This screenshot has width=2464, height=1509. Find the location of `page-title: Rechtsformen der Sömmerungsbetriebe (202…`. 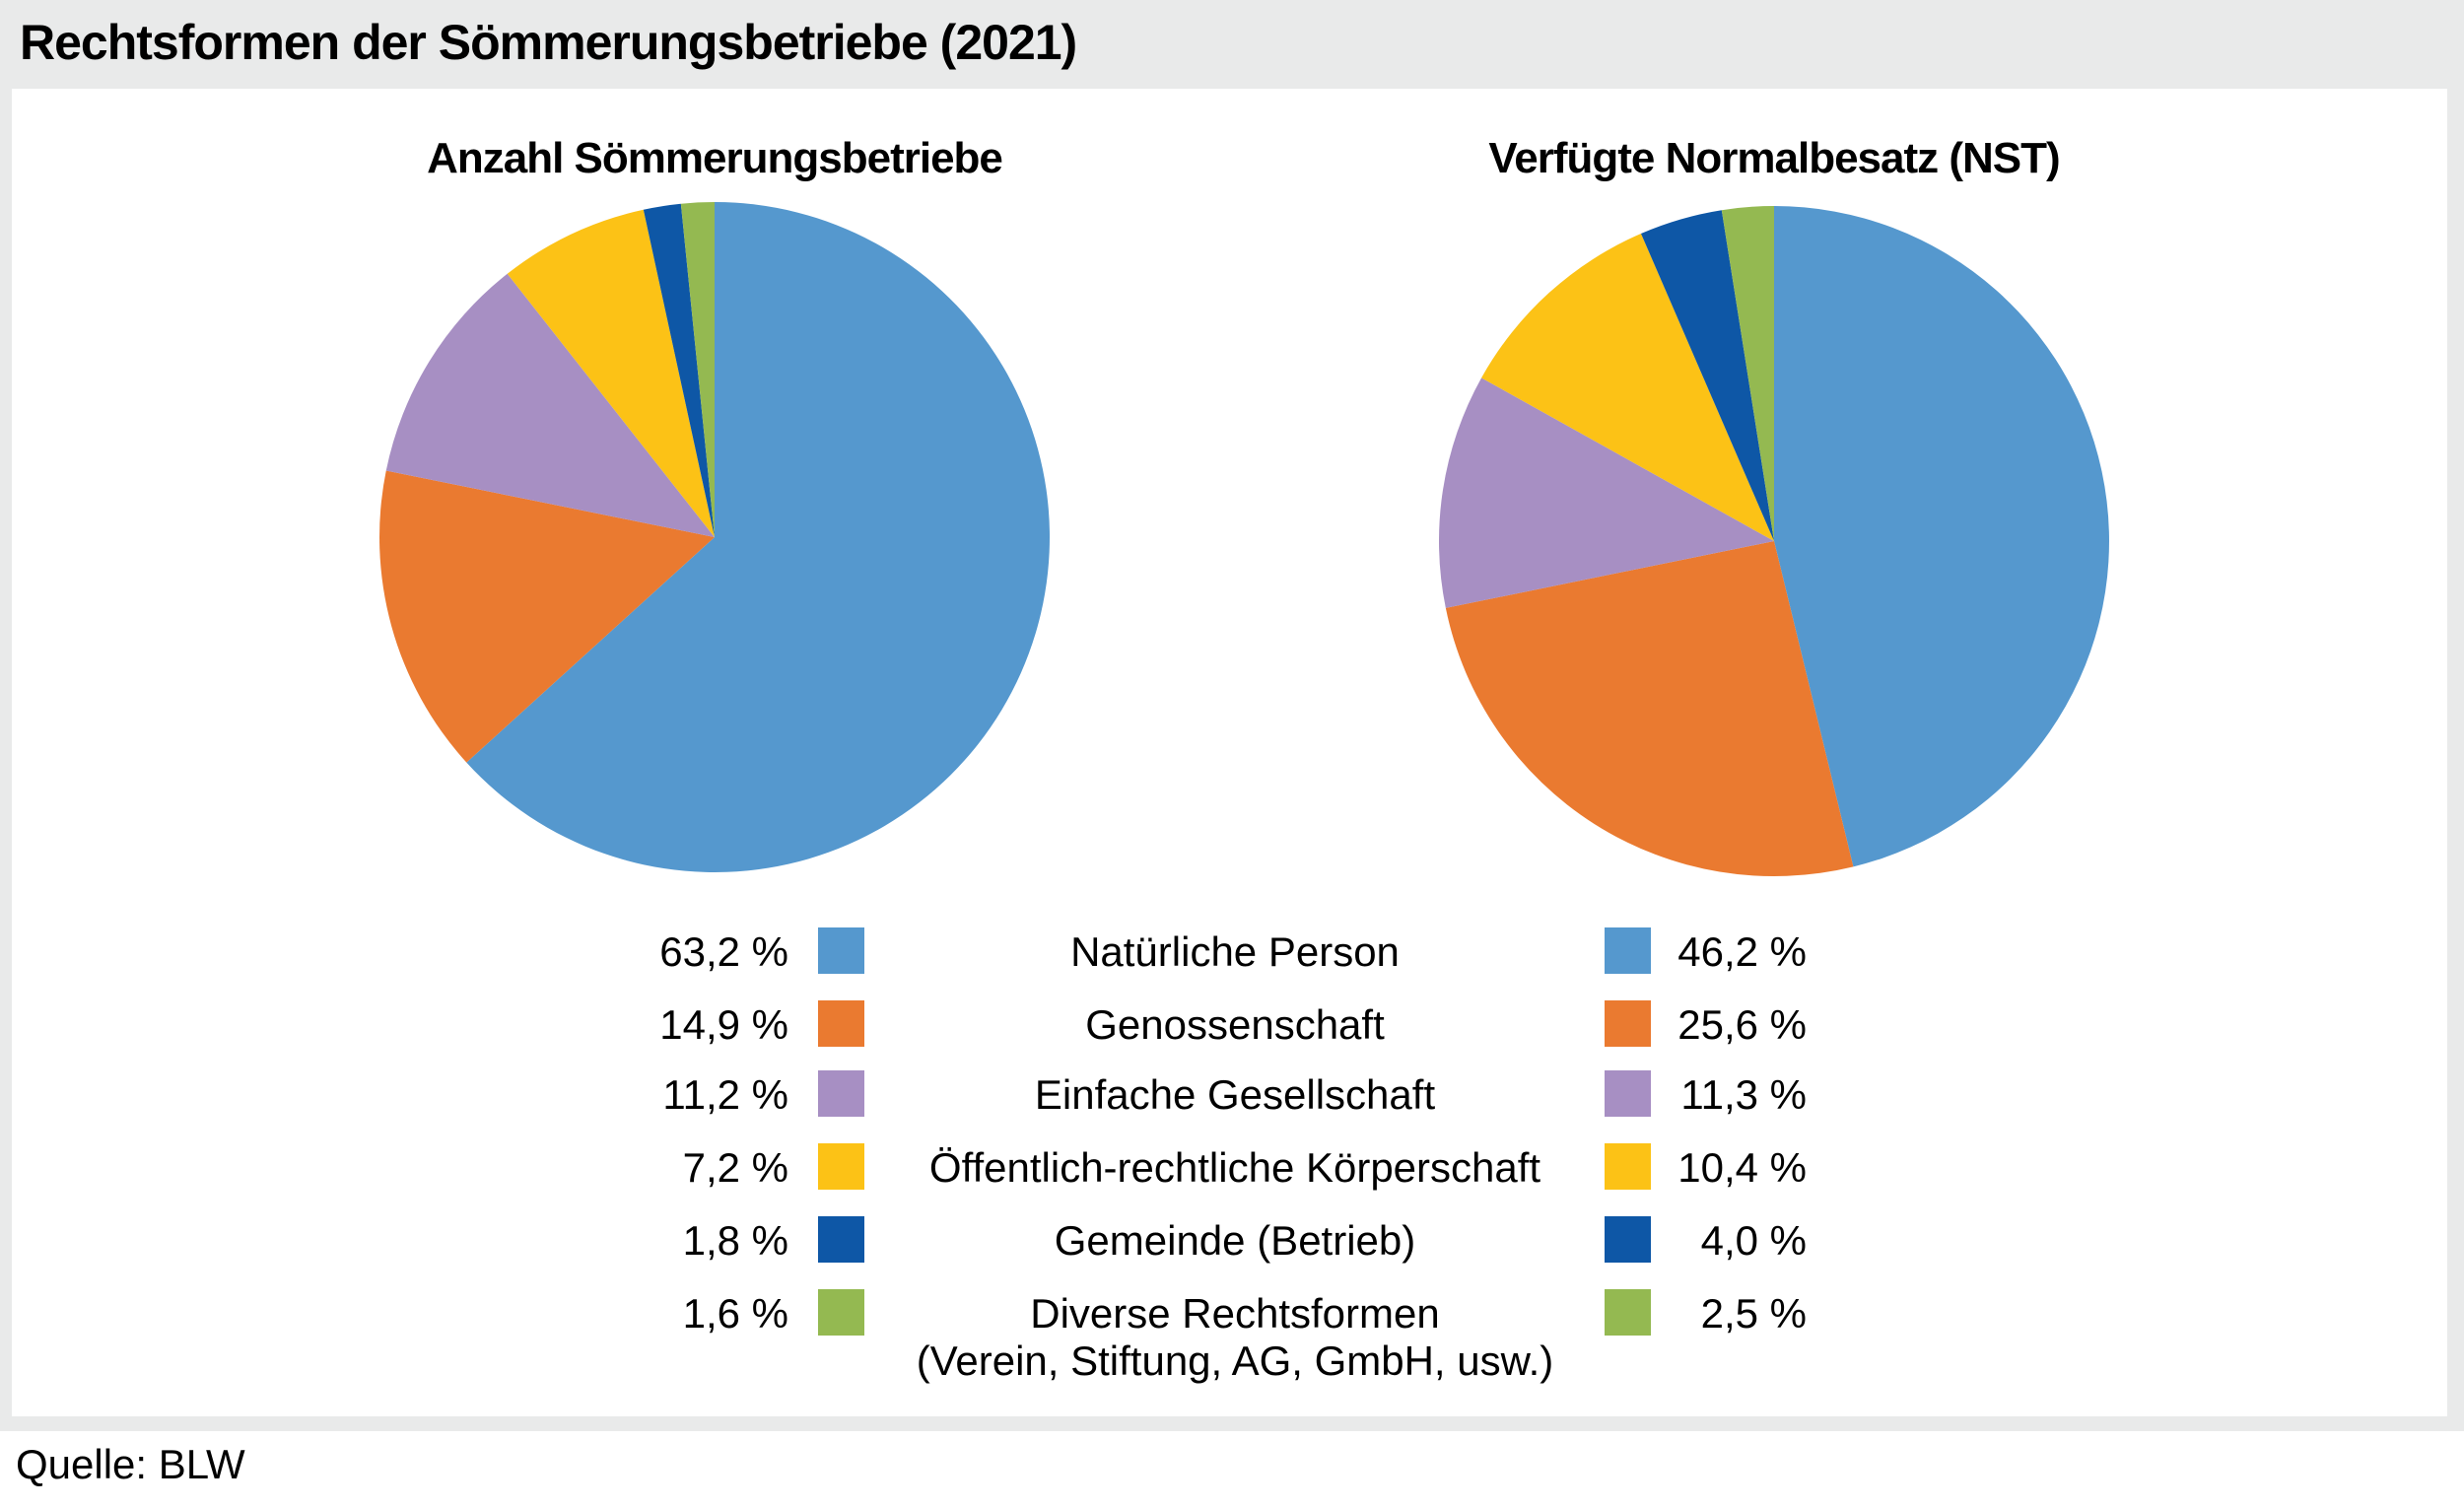

page-title: Rechtsformen der Sömmerungsbetriebe (202… is located at coordinates (548, 42).